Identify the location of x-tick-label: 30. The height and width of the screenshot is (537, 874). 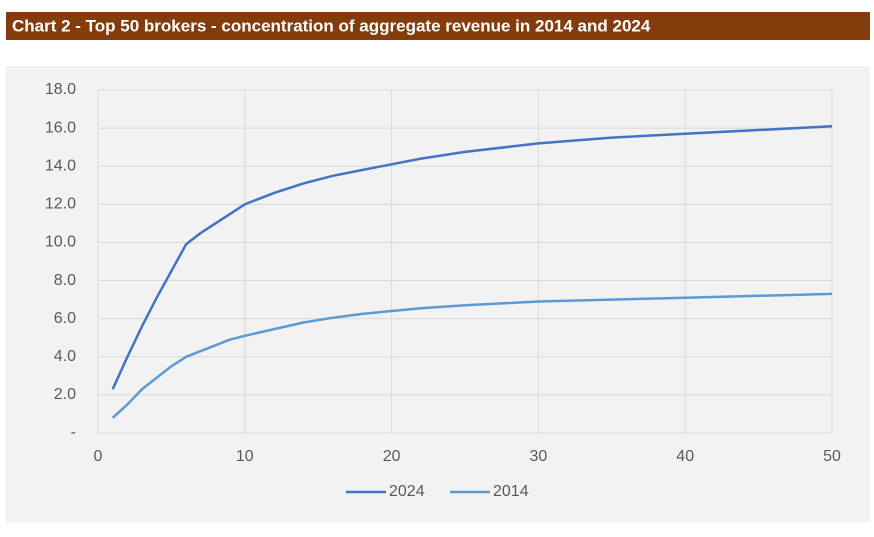
(539, 456).